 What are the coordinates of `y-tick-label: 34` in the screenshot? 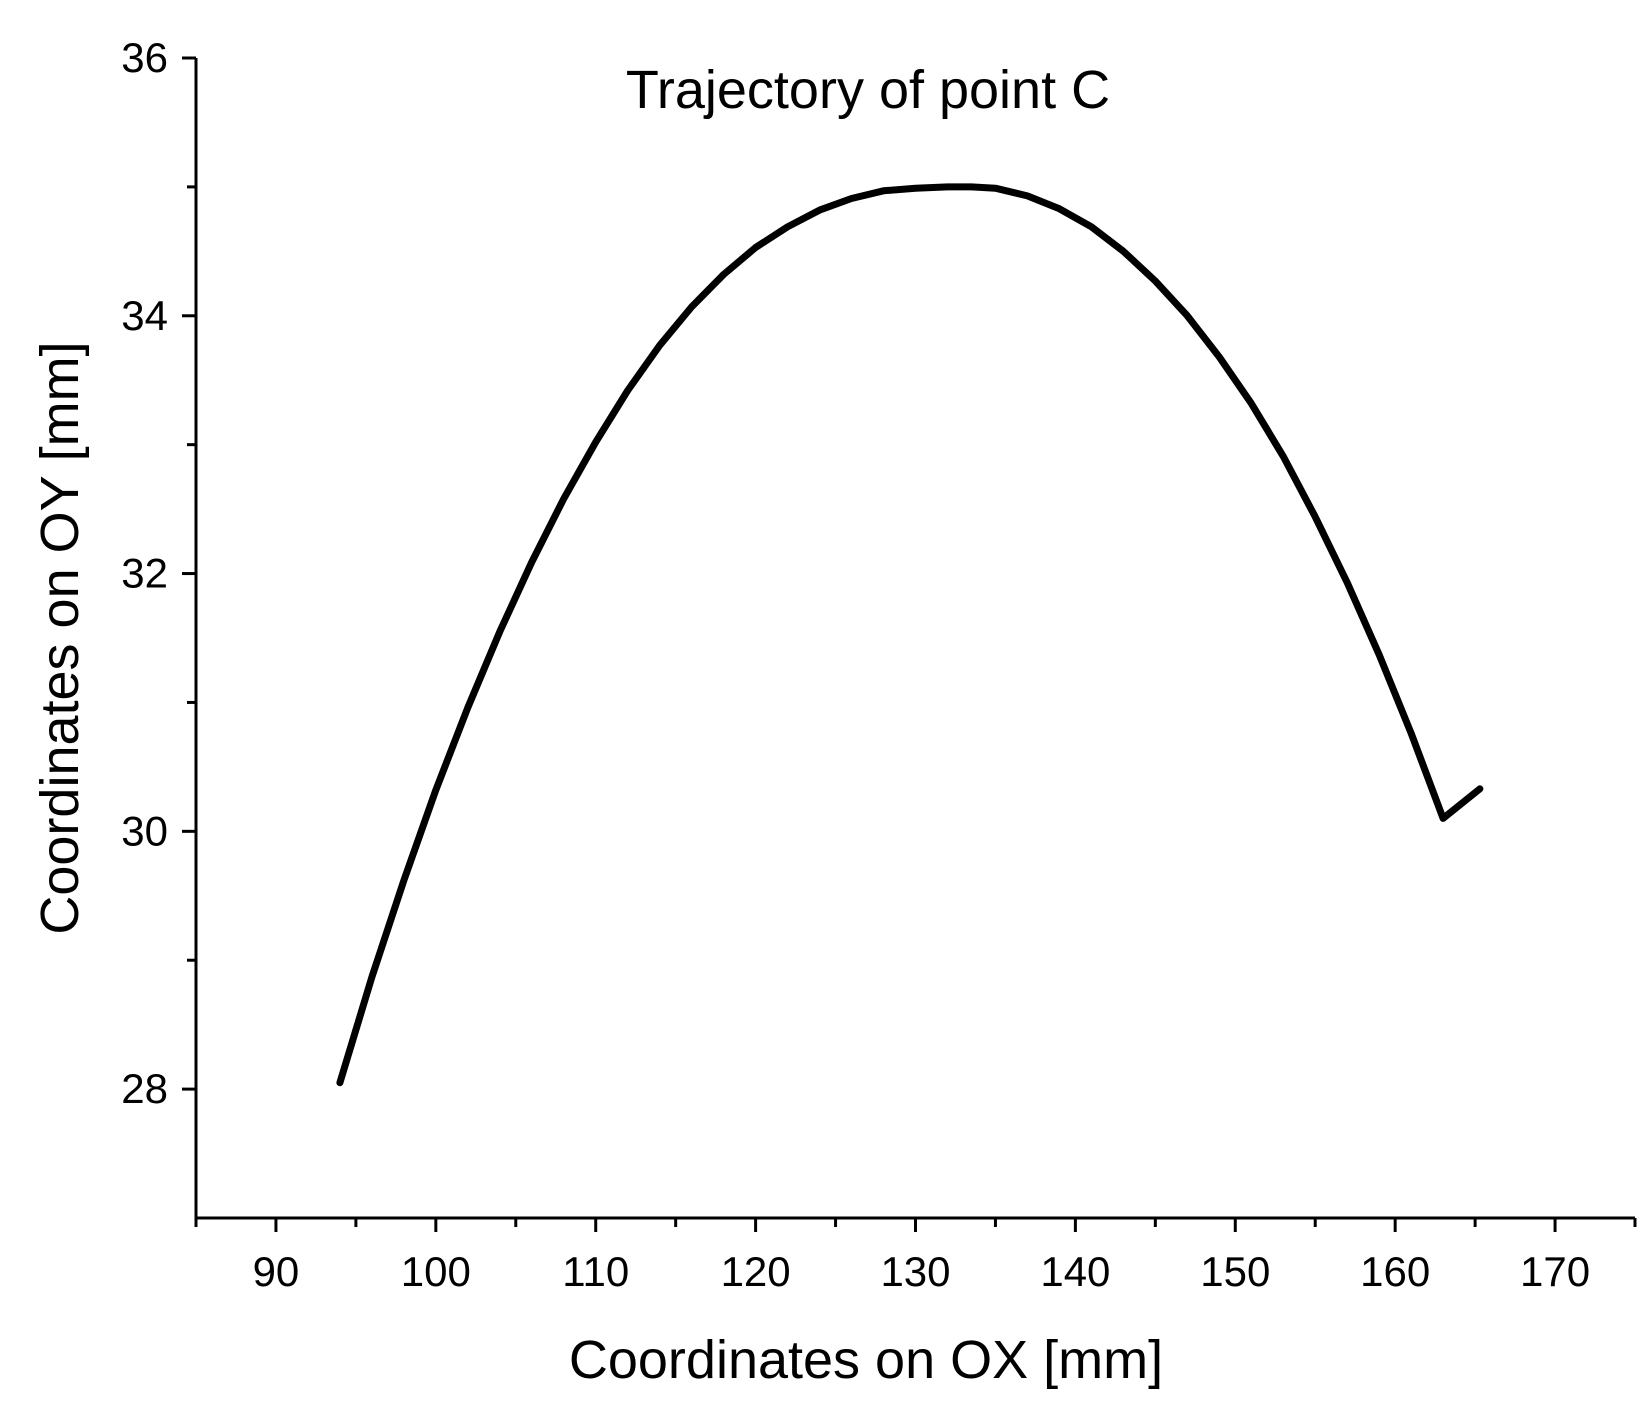 It's located at (144, 315).